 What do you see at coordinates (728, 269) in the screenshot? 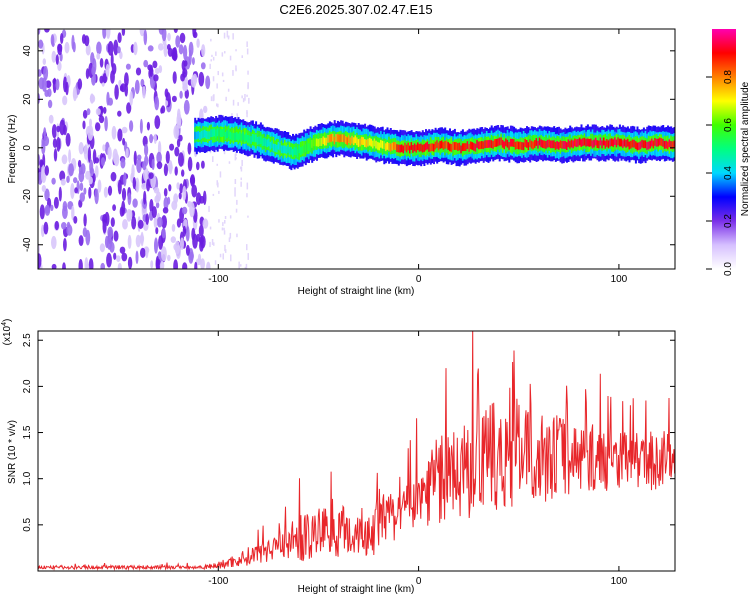
I see `colorbar-tick-label: 0.0` at bounding box center [728, 269].